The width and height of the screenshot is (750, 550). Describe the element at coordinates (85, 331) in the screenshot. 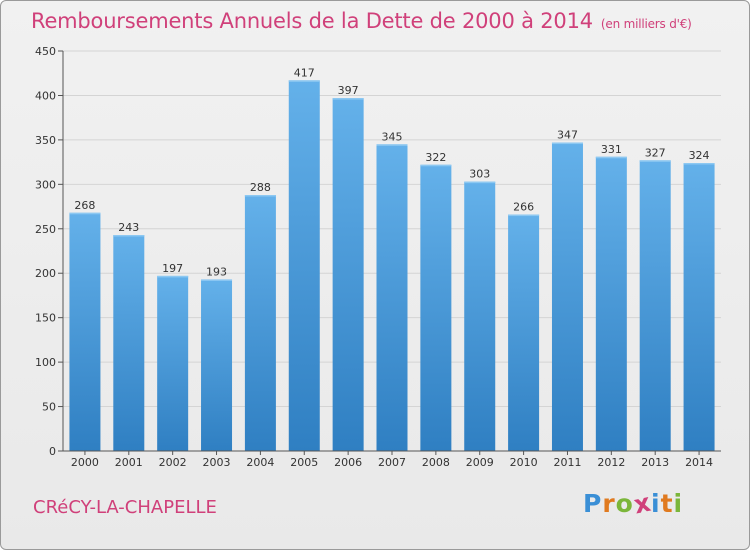

I see `bar-2000` at that location.